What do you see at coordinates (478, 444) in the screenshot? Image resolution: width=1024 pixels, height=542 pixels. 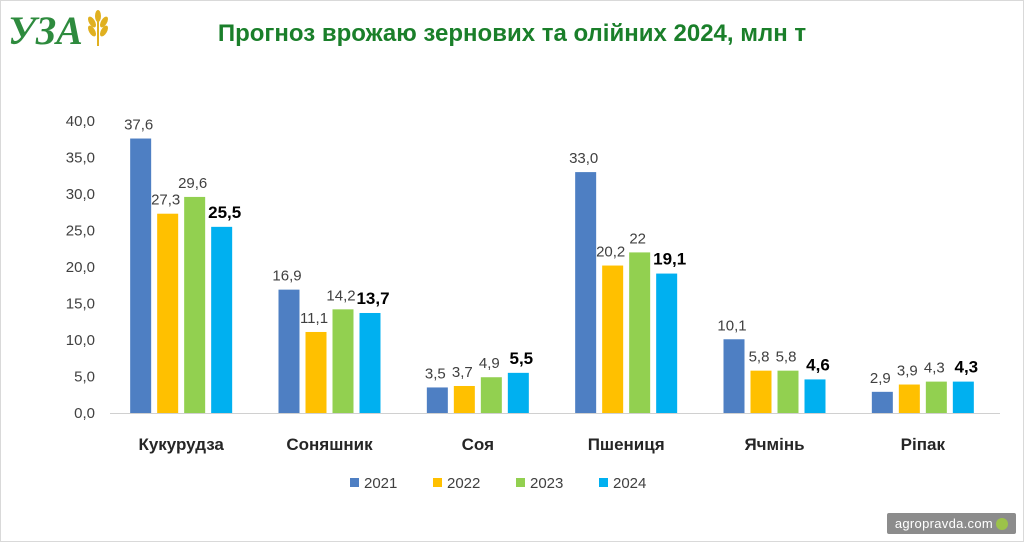 I see `category-label: Соя` at bounding box center [478, 444].